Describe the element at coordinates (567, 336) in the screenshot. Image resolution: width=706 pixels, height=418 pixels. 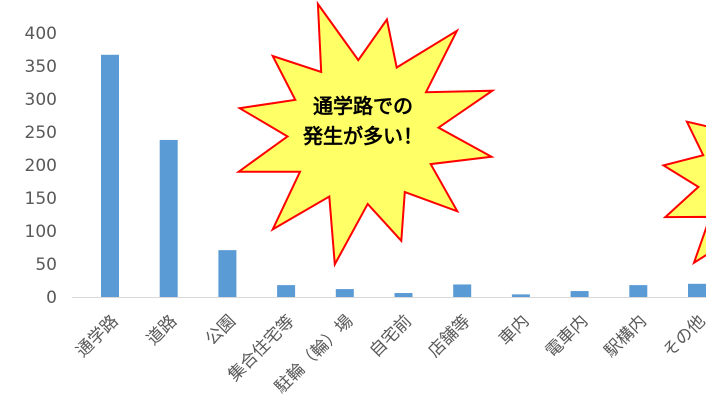
I see `x-tick-label: 電車内` at that location.